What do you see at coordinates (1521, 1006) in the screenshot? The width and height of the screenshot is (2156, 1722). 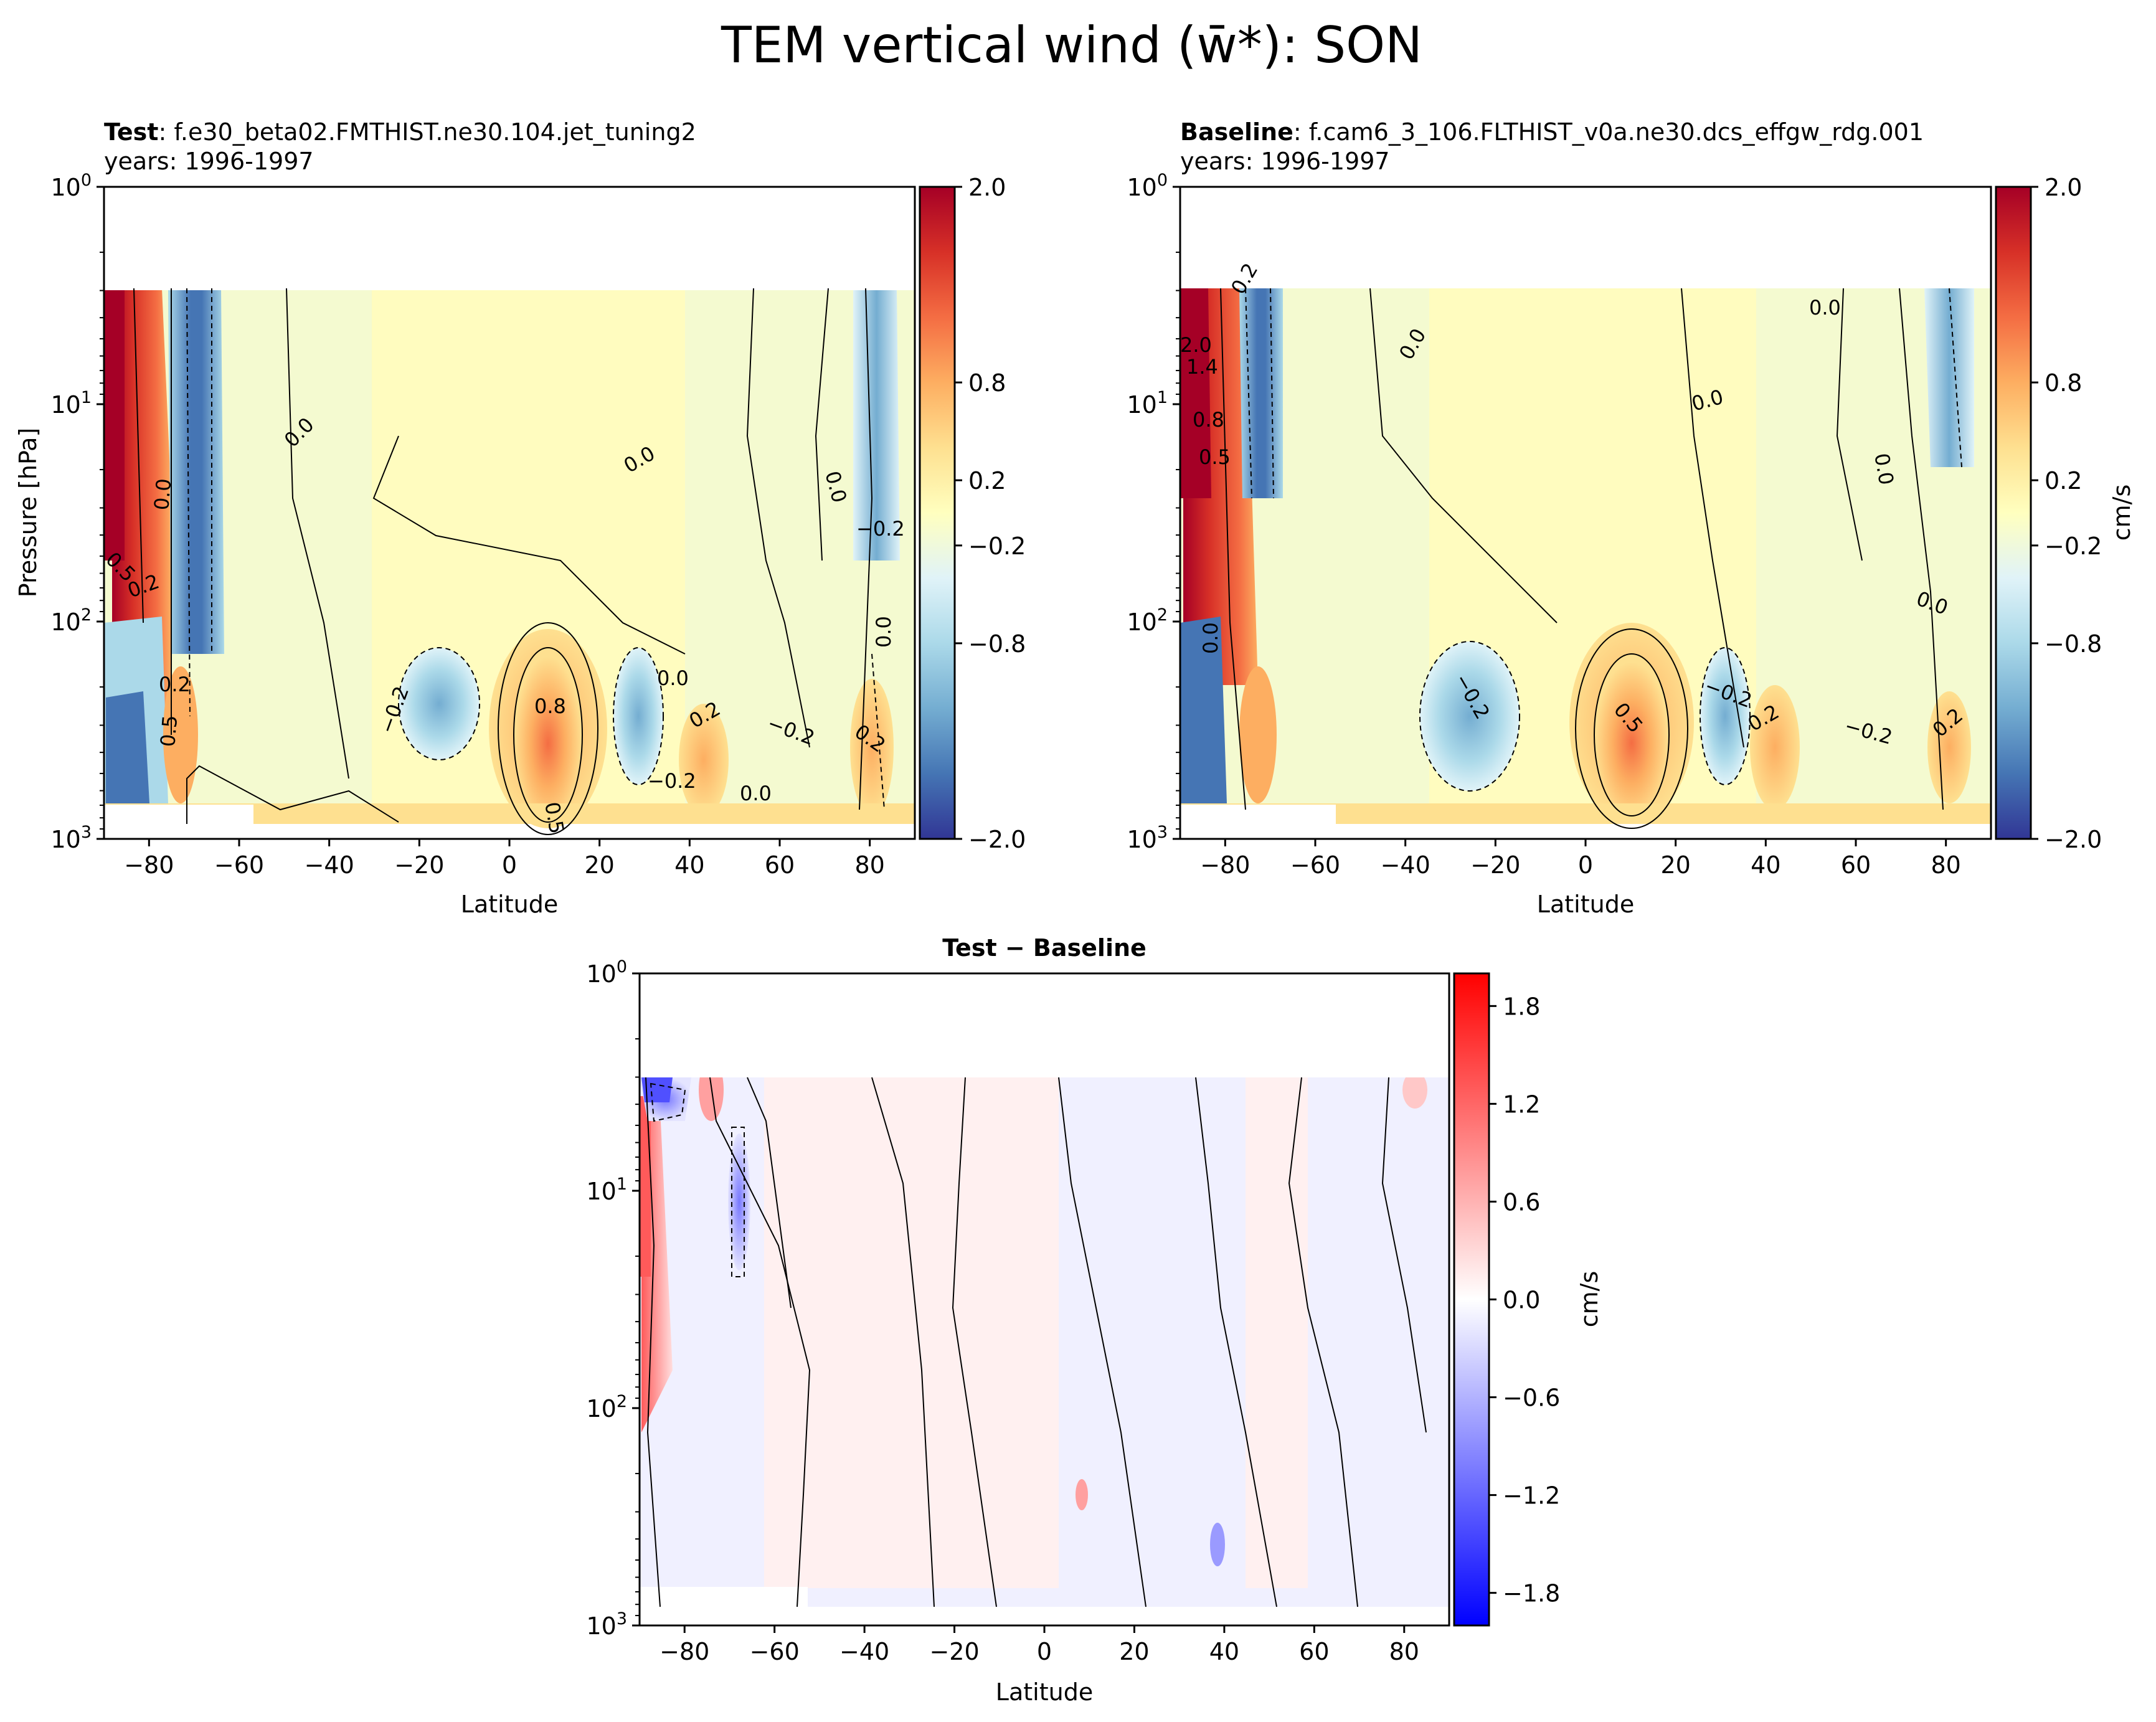 I see `colorbar-tick-label: 1.8` at bounding box center [1521, 1006].